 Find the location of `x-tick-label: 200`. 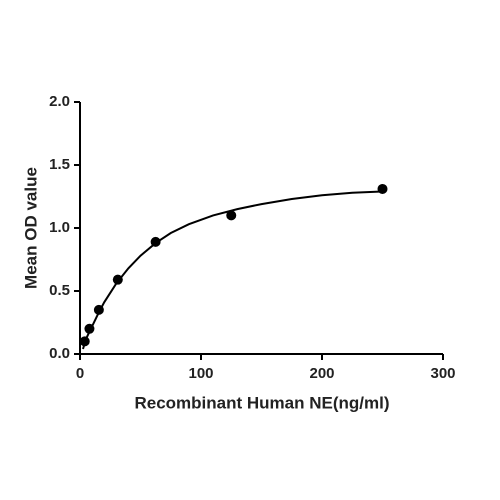

x-tick-label: 200 is located at coordinates (321, 373).